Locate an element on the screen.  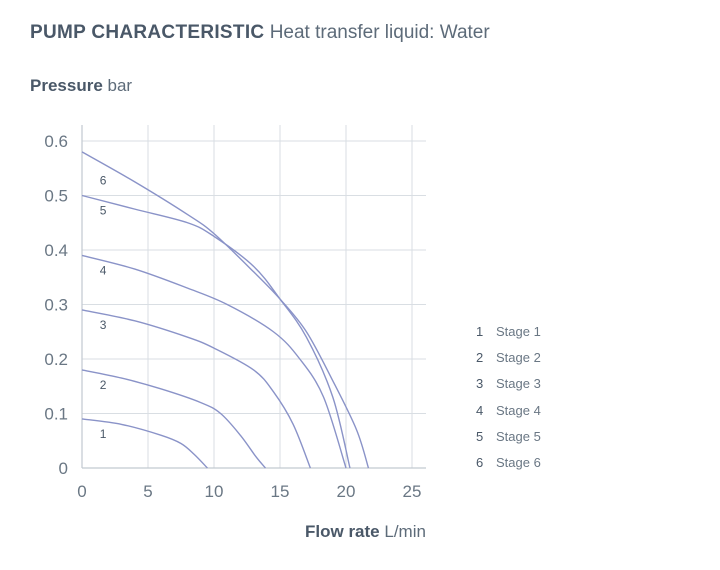
x-tick-label: 15 is located at coordinates (280, 491).